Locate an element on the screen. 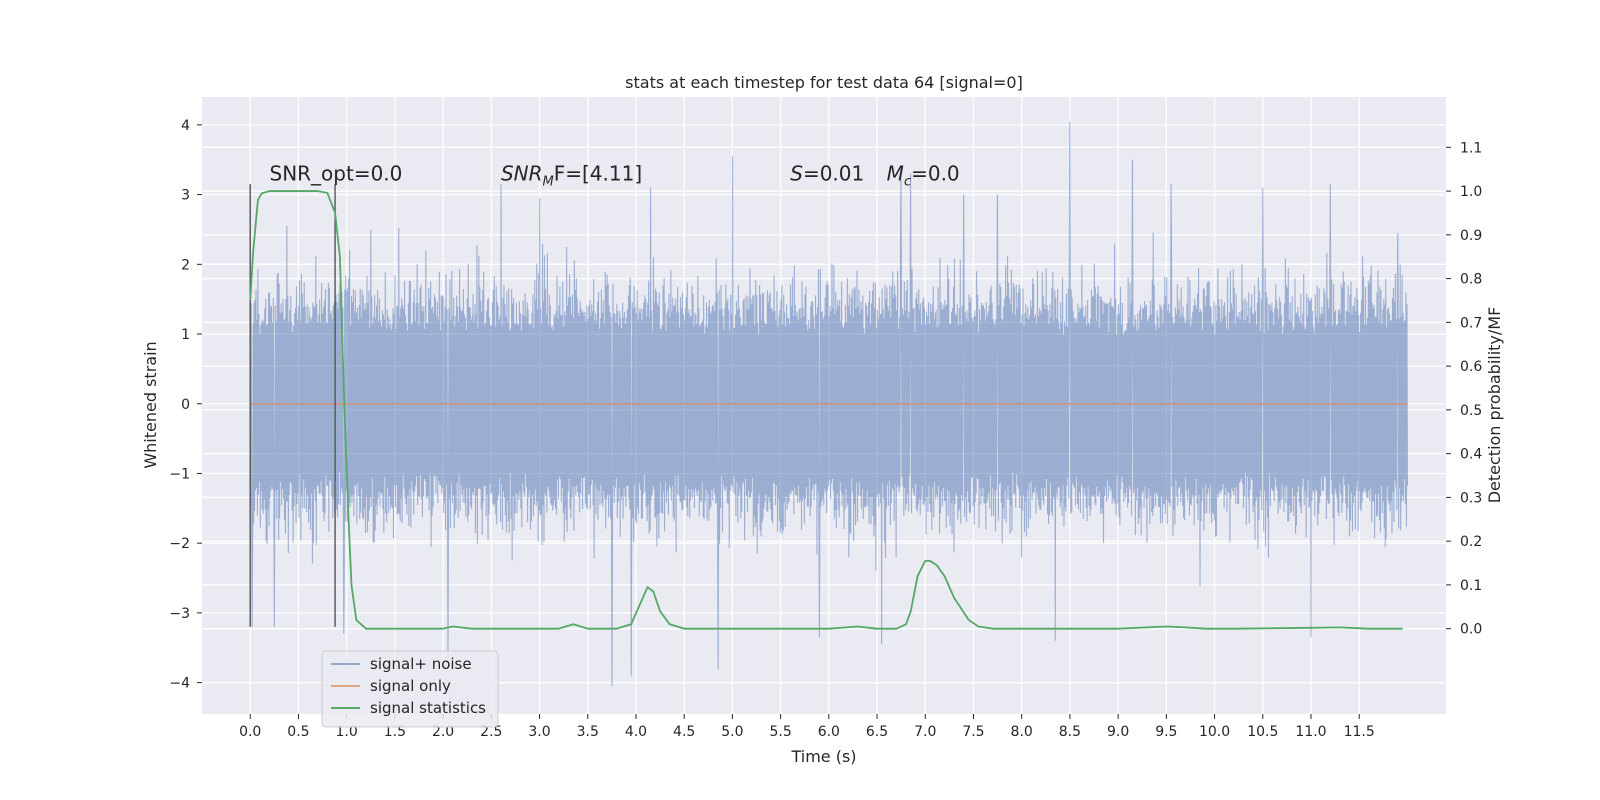 This screenshot has height=800, width=1600. y-tick-label: 3 is located at coordinates (185, 196).